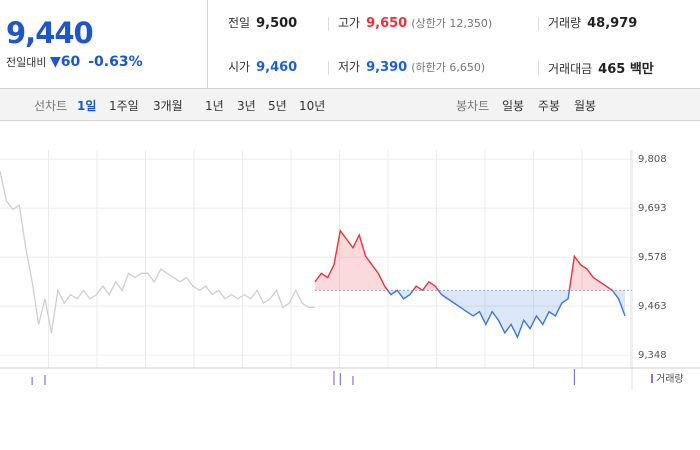  I want to click on stat: 전일 9,500, so click(262, 22).